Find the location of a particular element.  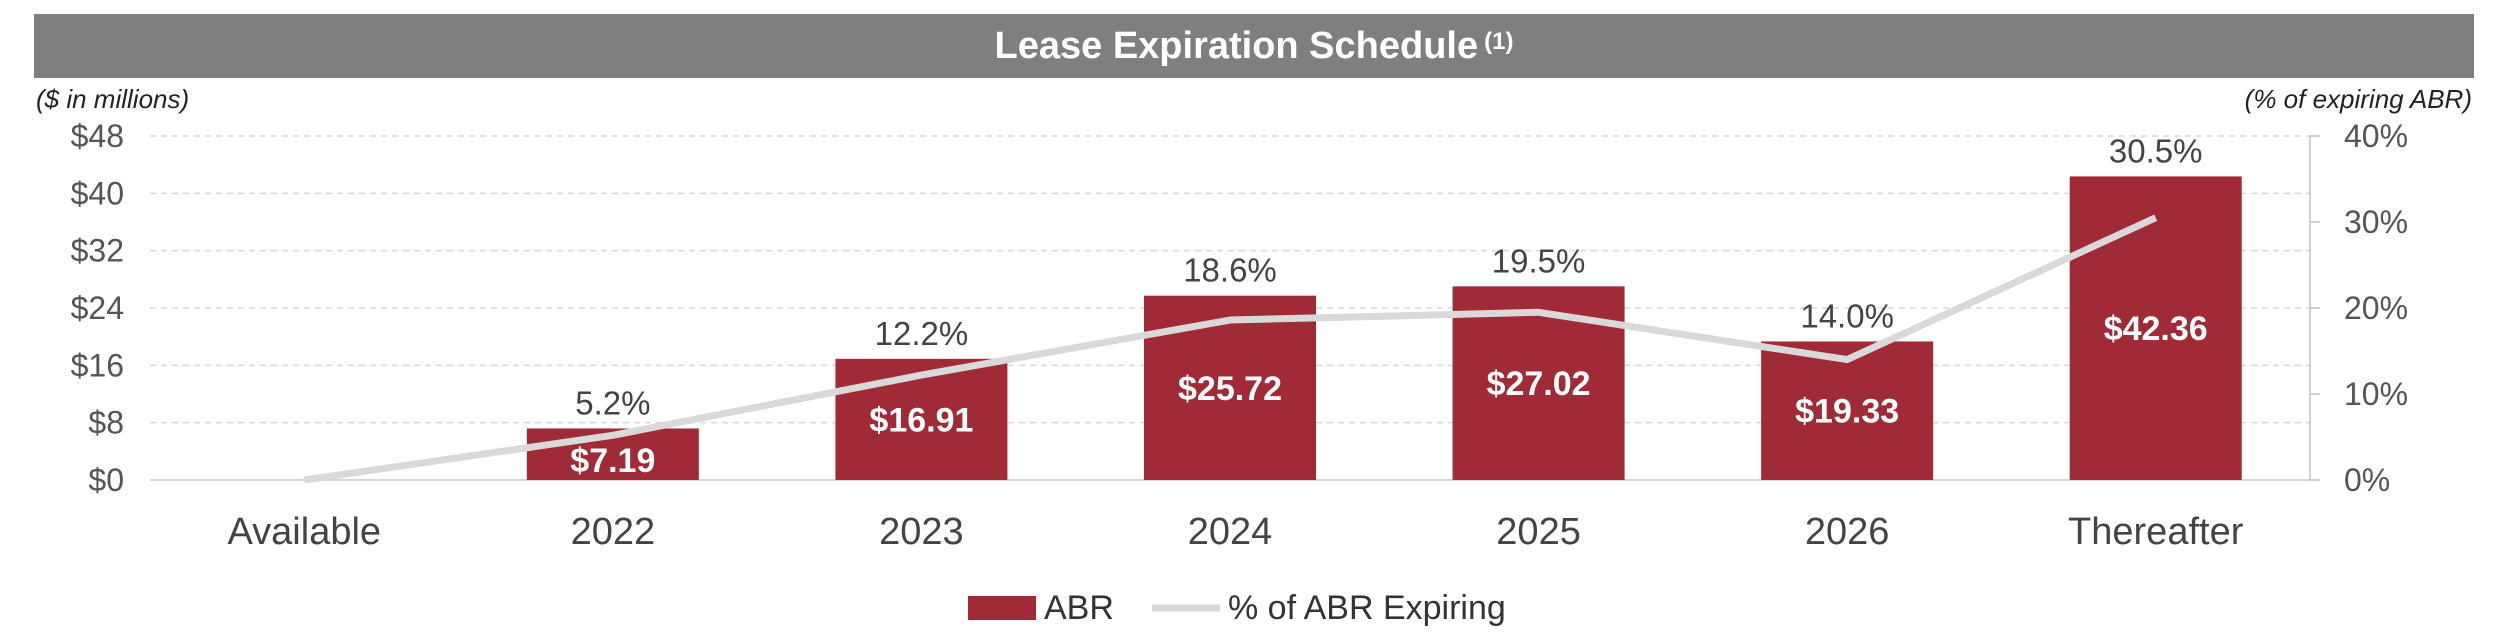

left-tick-label: $16 is located at coordinates (97, 365).